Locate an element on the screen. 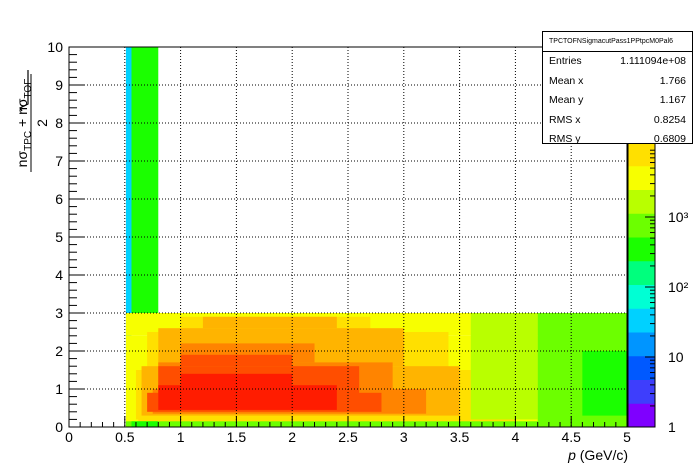 The image size is (696, 474). x-tick-label: 3 is located at coordinates (404, 437).